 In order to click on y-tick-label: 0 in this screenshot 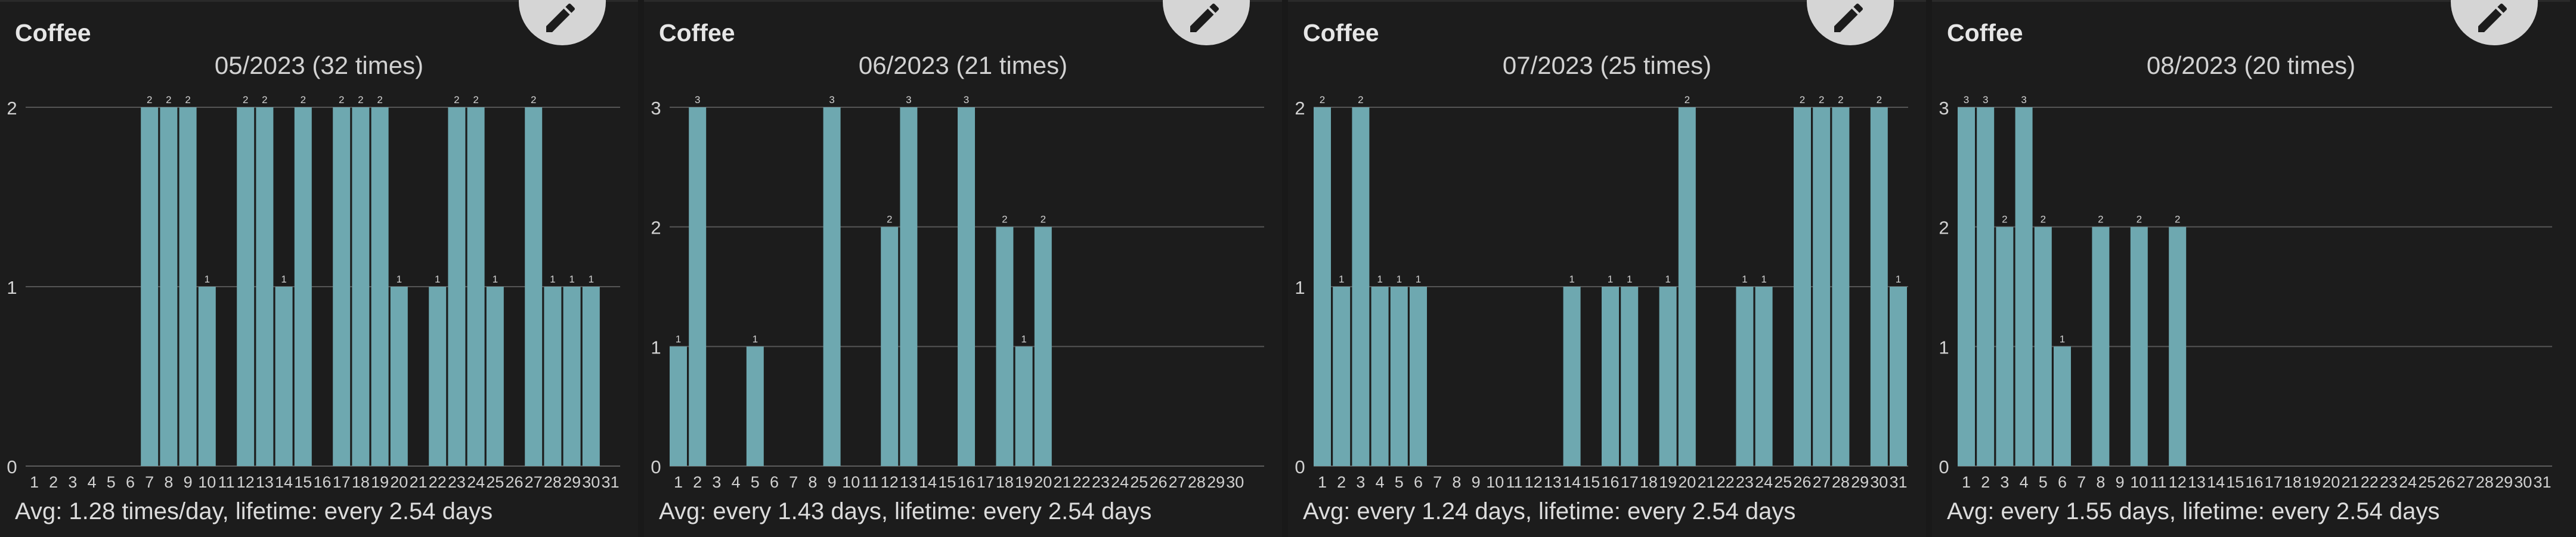, I will do `click(656, 467)`.